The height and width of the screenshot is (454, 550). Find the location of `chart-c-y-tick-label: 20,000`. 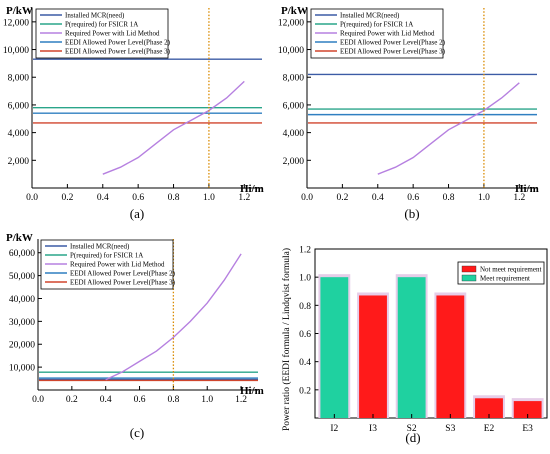

chart-c-y-tick-label: 20,000 is located at coordinates (22, 346).